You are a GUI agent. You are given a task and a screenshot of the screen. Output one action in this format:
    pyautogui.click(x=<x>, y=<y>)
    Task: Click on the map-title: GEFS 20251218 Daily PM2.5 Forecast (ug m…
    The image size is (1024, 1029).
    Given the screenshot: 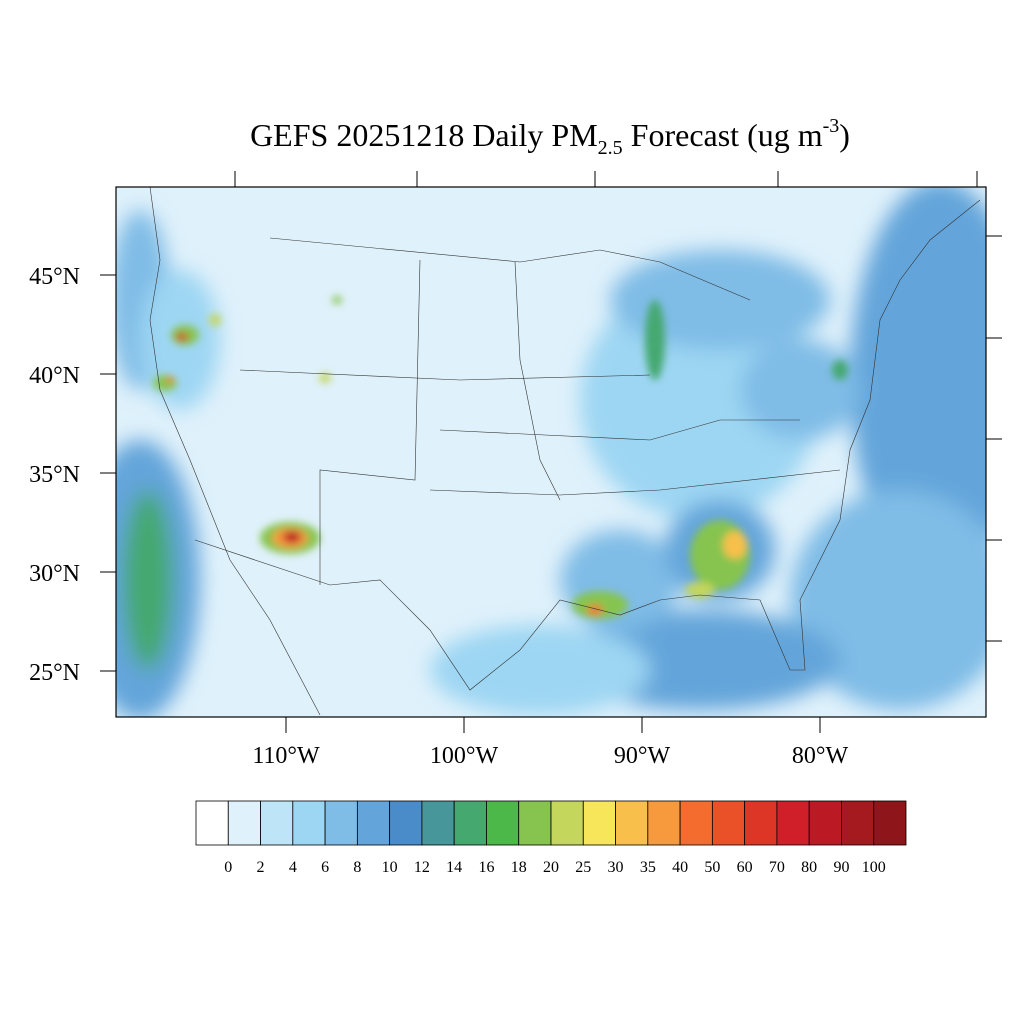 What is the action you would take?
    pyautogui.click(x=550, y=137)
    